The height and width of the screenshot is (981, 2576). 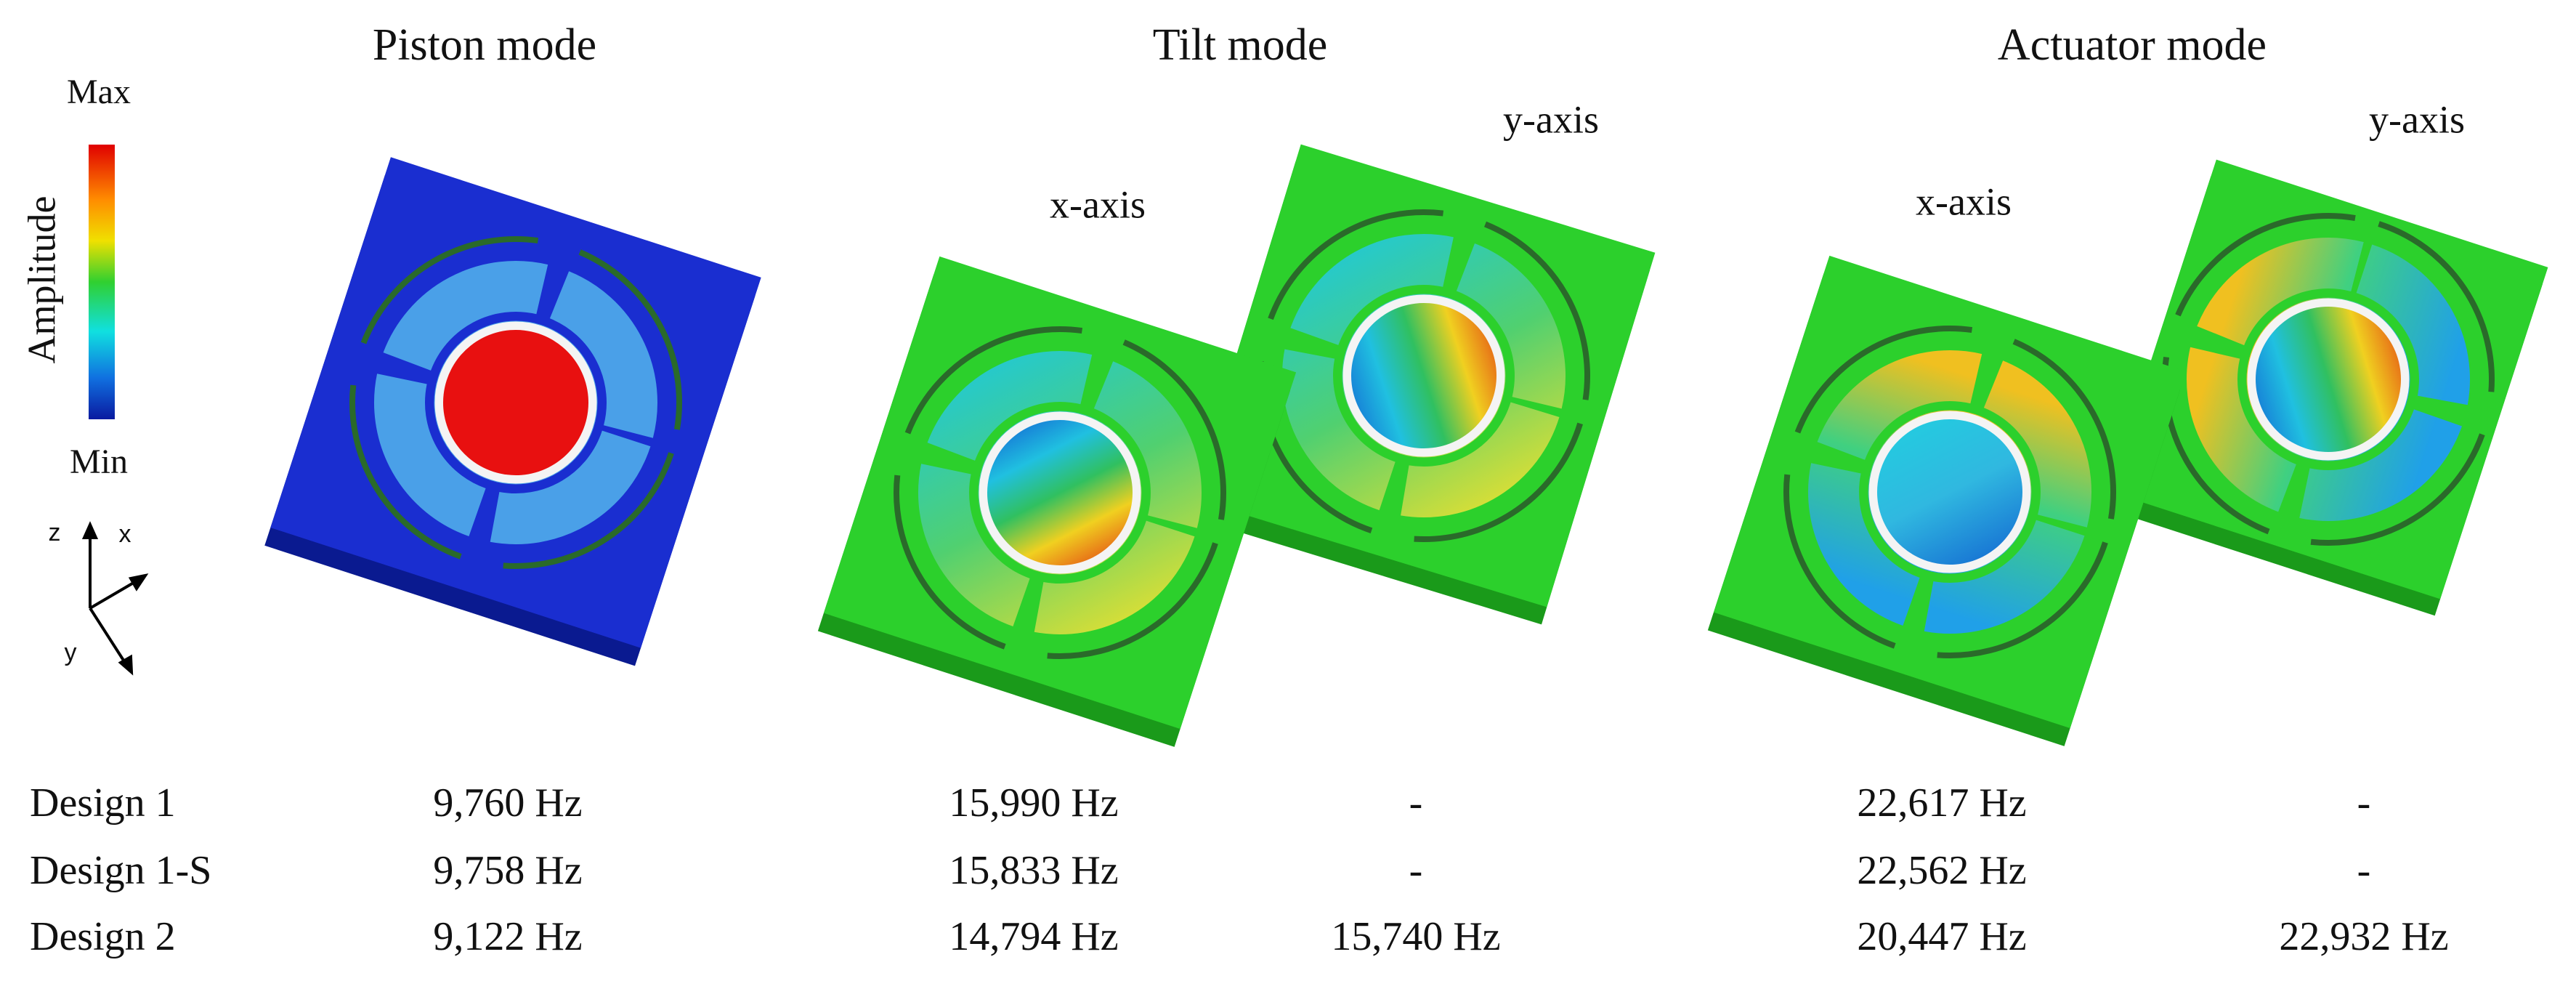 I want to click on row-label: Design 1-S, so click(x=120, y=870).